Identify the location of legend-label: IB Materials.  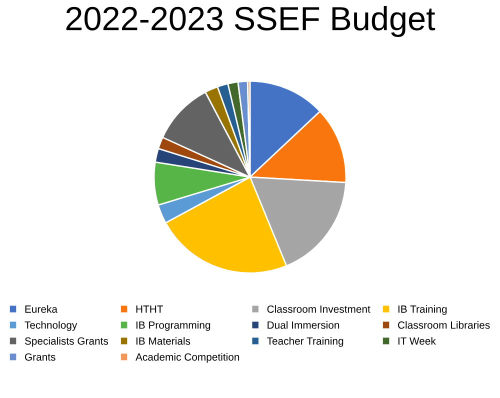
(163, 341).